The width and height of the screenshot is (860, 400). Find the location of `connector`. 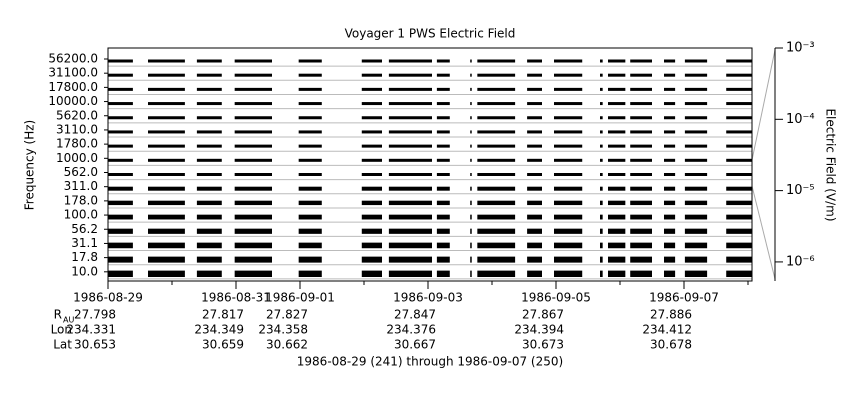

connector is located at coordinates (763, 105).